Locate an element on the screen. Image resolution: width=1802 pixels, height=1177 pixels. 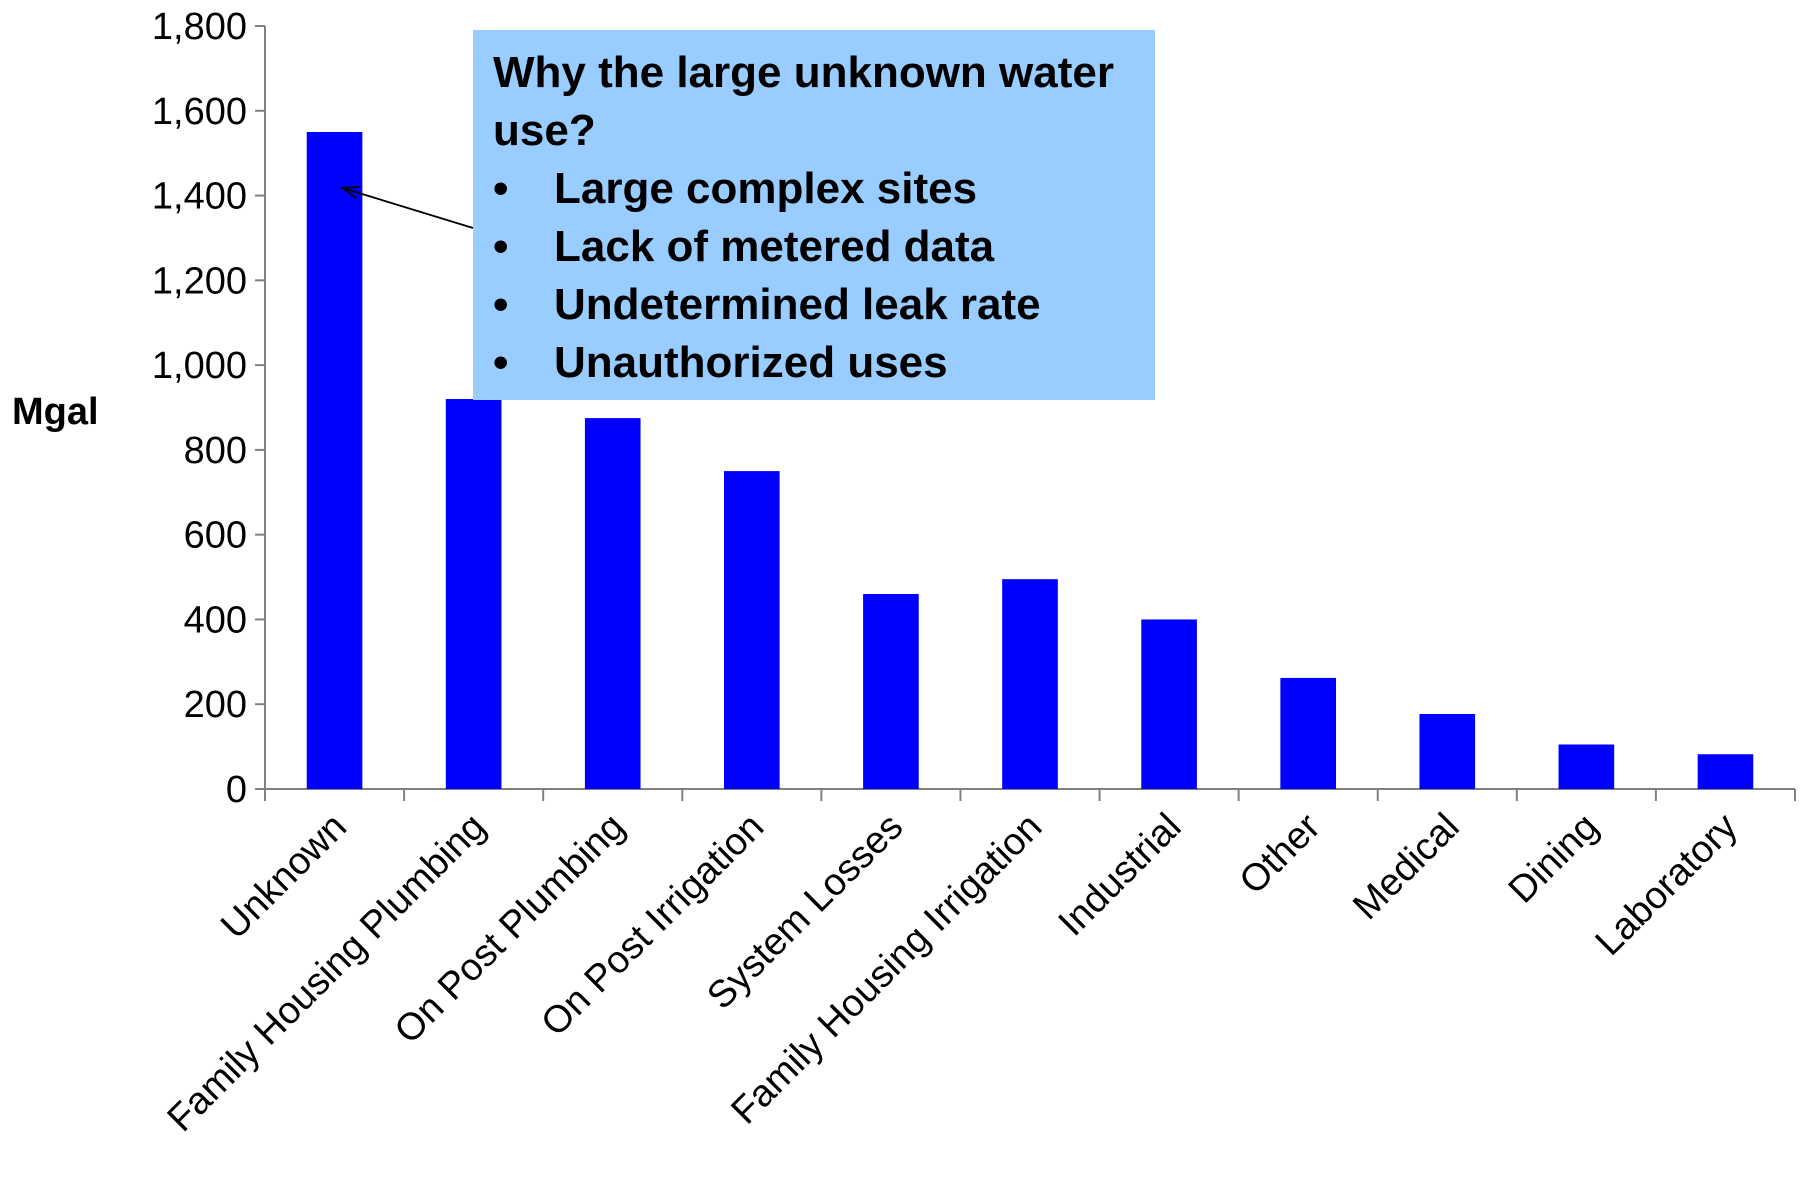
annotation-title: Why the large unknown water use? is located at coordinates (803, 101).